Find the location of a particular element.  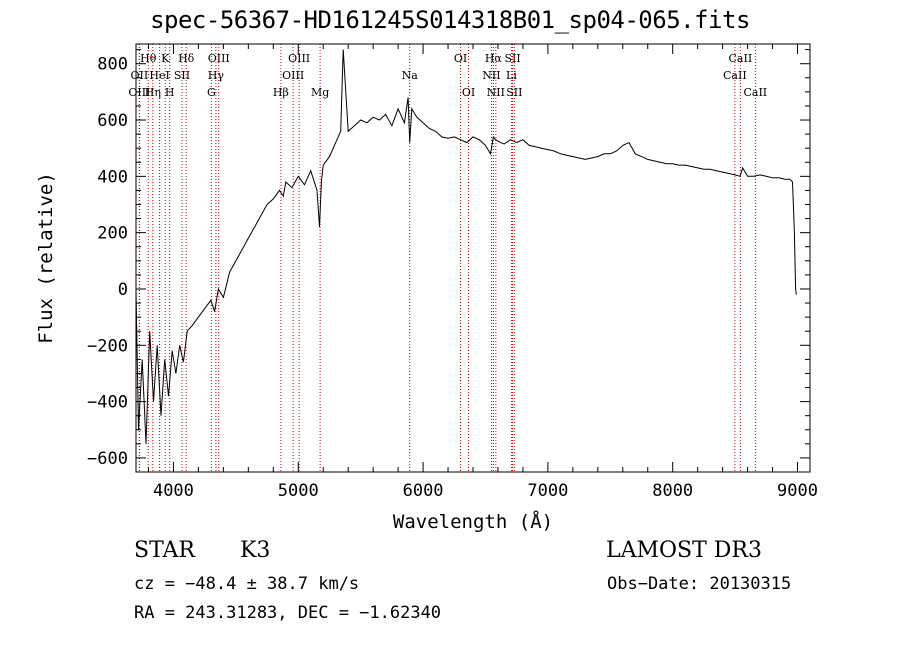

line-marker-label-27: CaII is located at coordinates (755, 92).